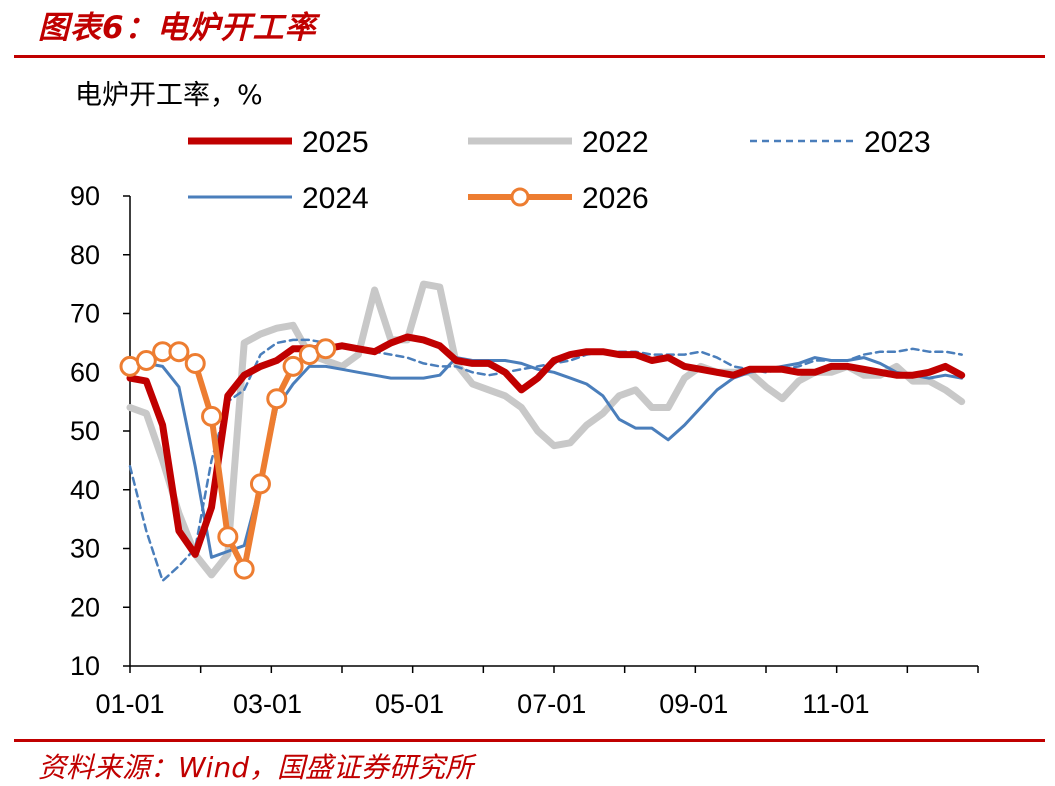 The height and width of the screenshot is (786, 1055). Describe the element at coordinates (85, 314) in the screenshot. I see `y-tick-label: 70` at that location.